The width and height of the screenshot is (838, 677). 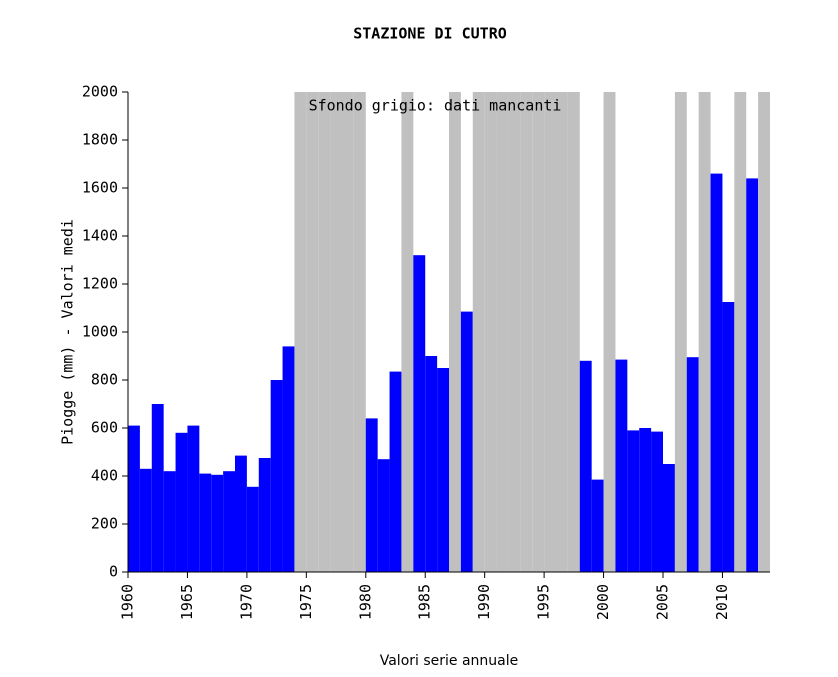 What do you see at coordinates (425, 602) in the screenshot?
I see `x-tick-label: 1985` at bounding box center [425, 602].